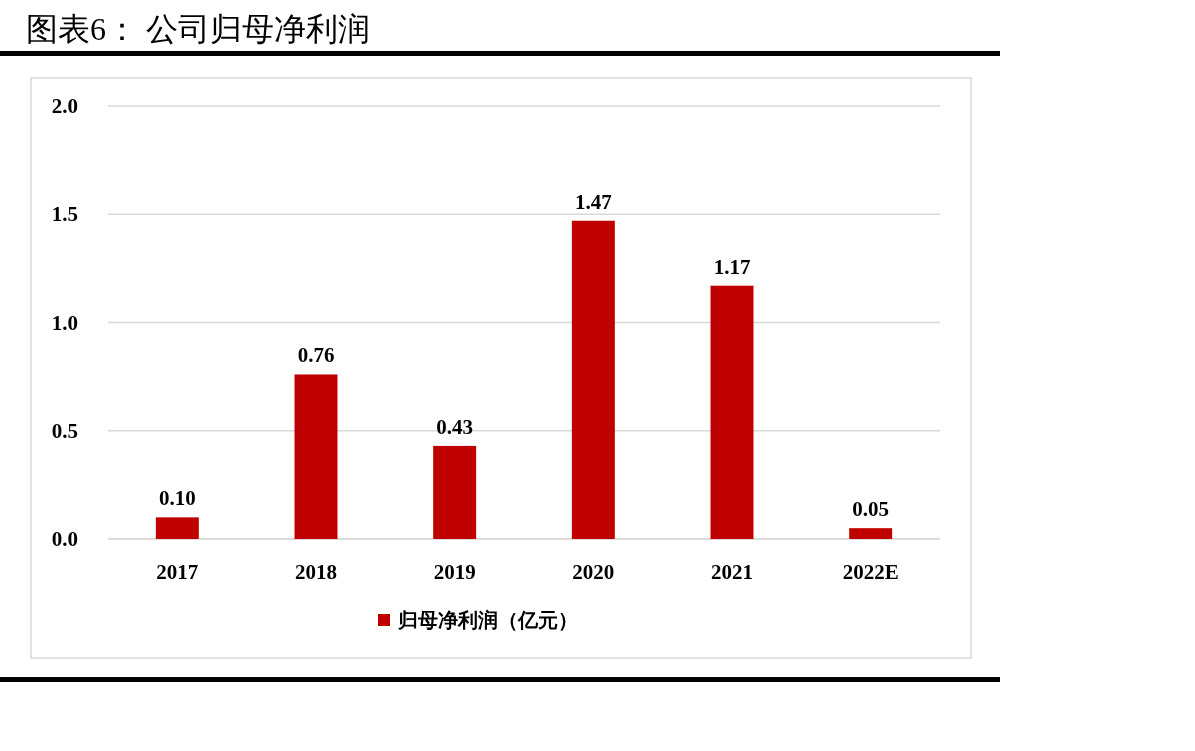 This screenshot has height=751, width=1195. What do you see at coordinates (177, 498) in the screenshot?
I see `data-label: 0.10` at bounding box center [177, 498].